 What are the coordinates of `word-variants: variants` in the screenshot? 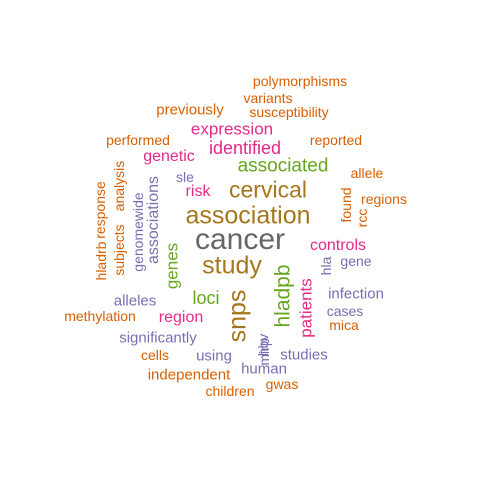 It's located at (268, 98).